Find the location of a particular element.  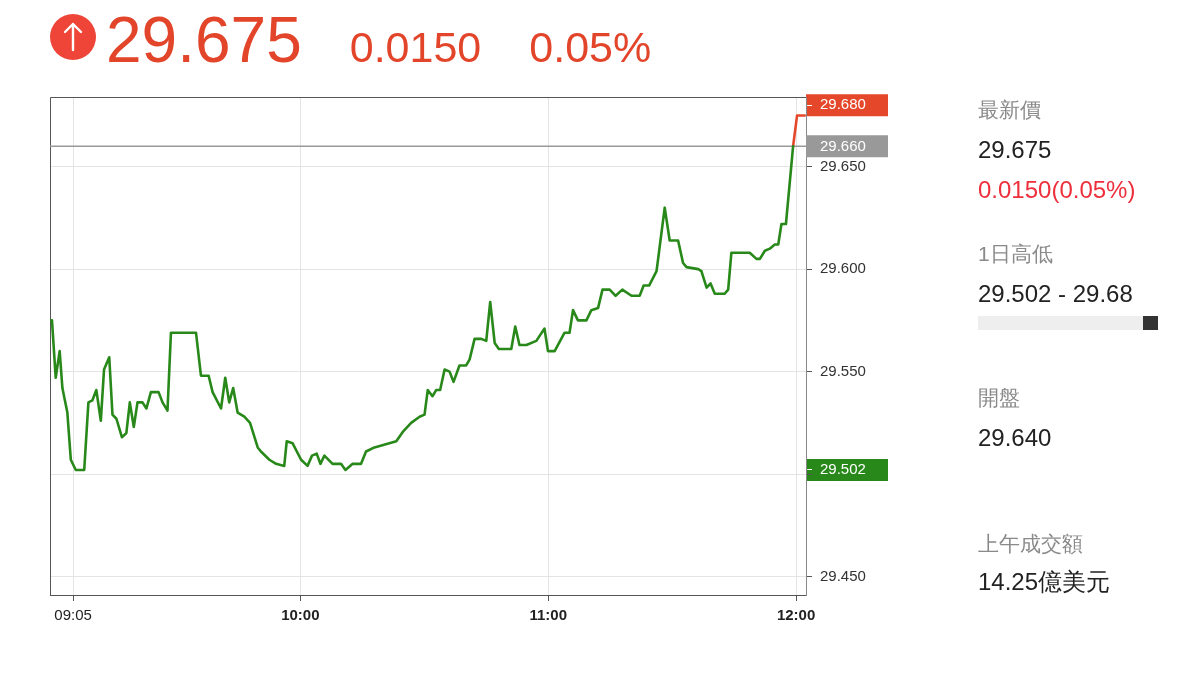

y-tick-label: 29.600 is located at coordinates (843, 268).